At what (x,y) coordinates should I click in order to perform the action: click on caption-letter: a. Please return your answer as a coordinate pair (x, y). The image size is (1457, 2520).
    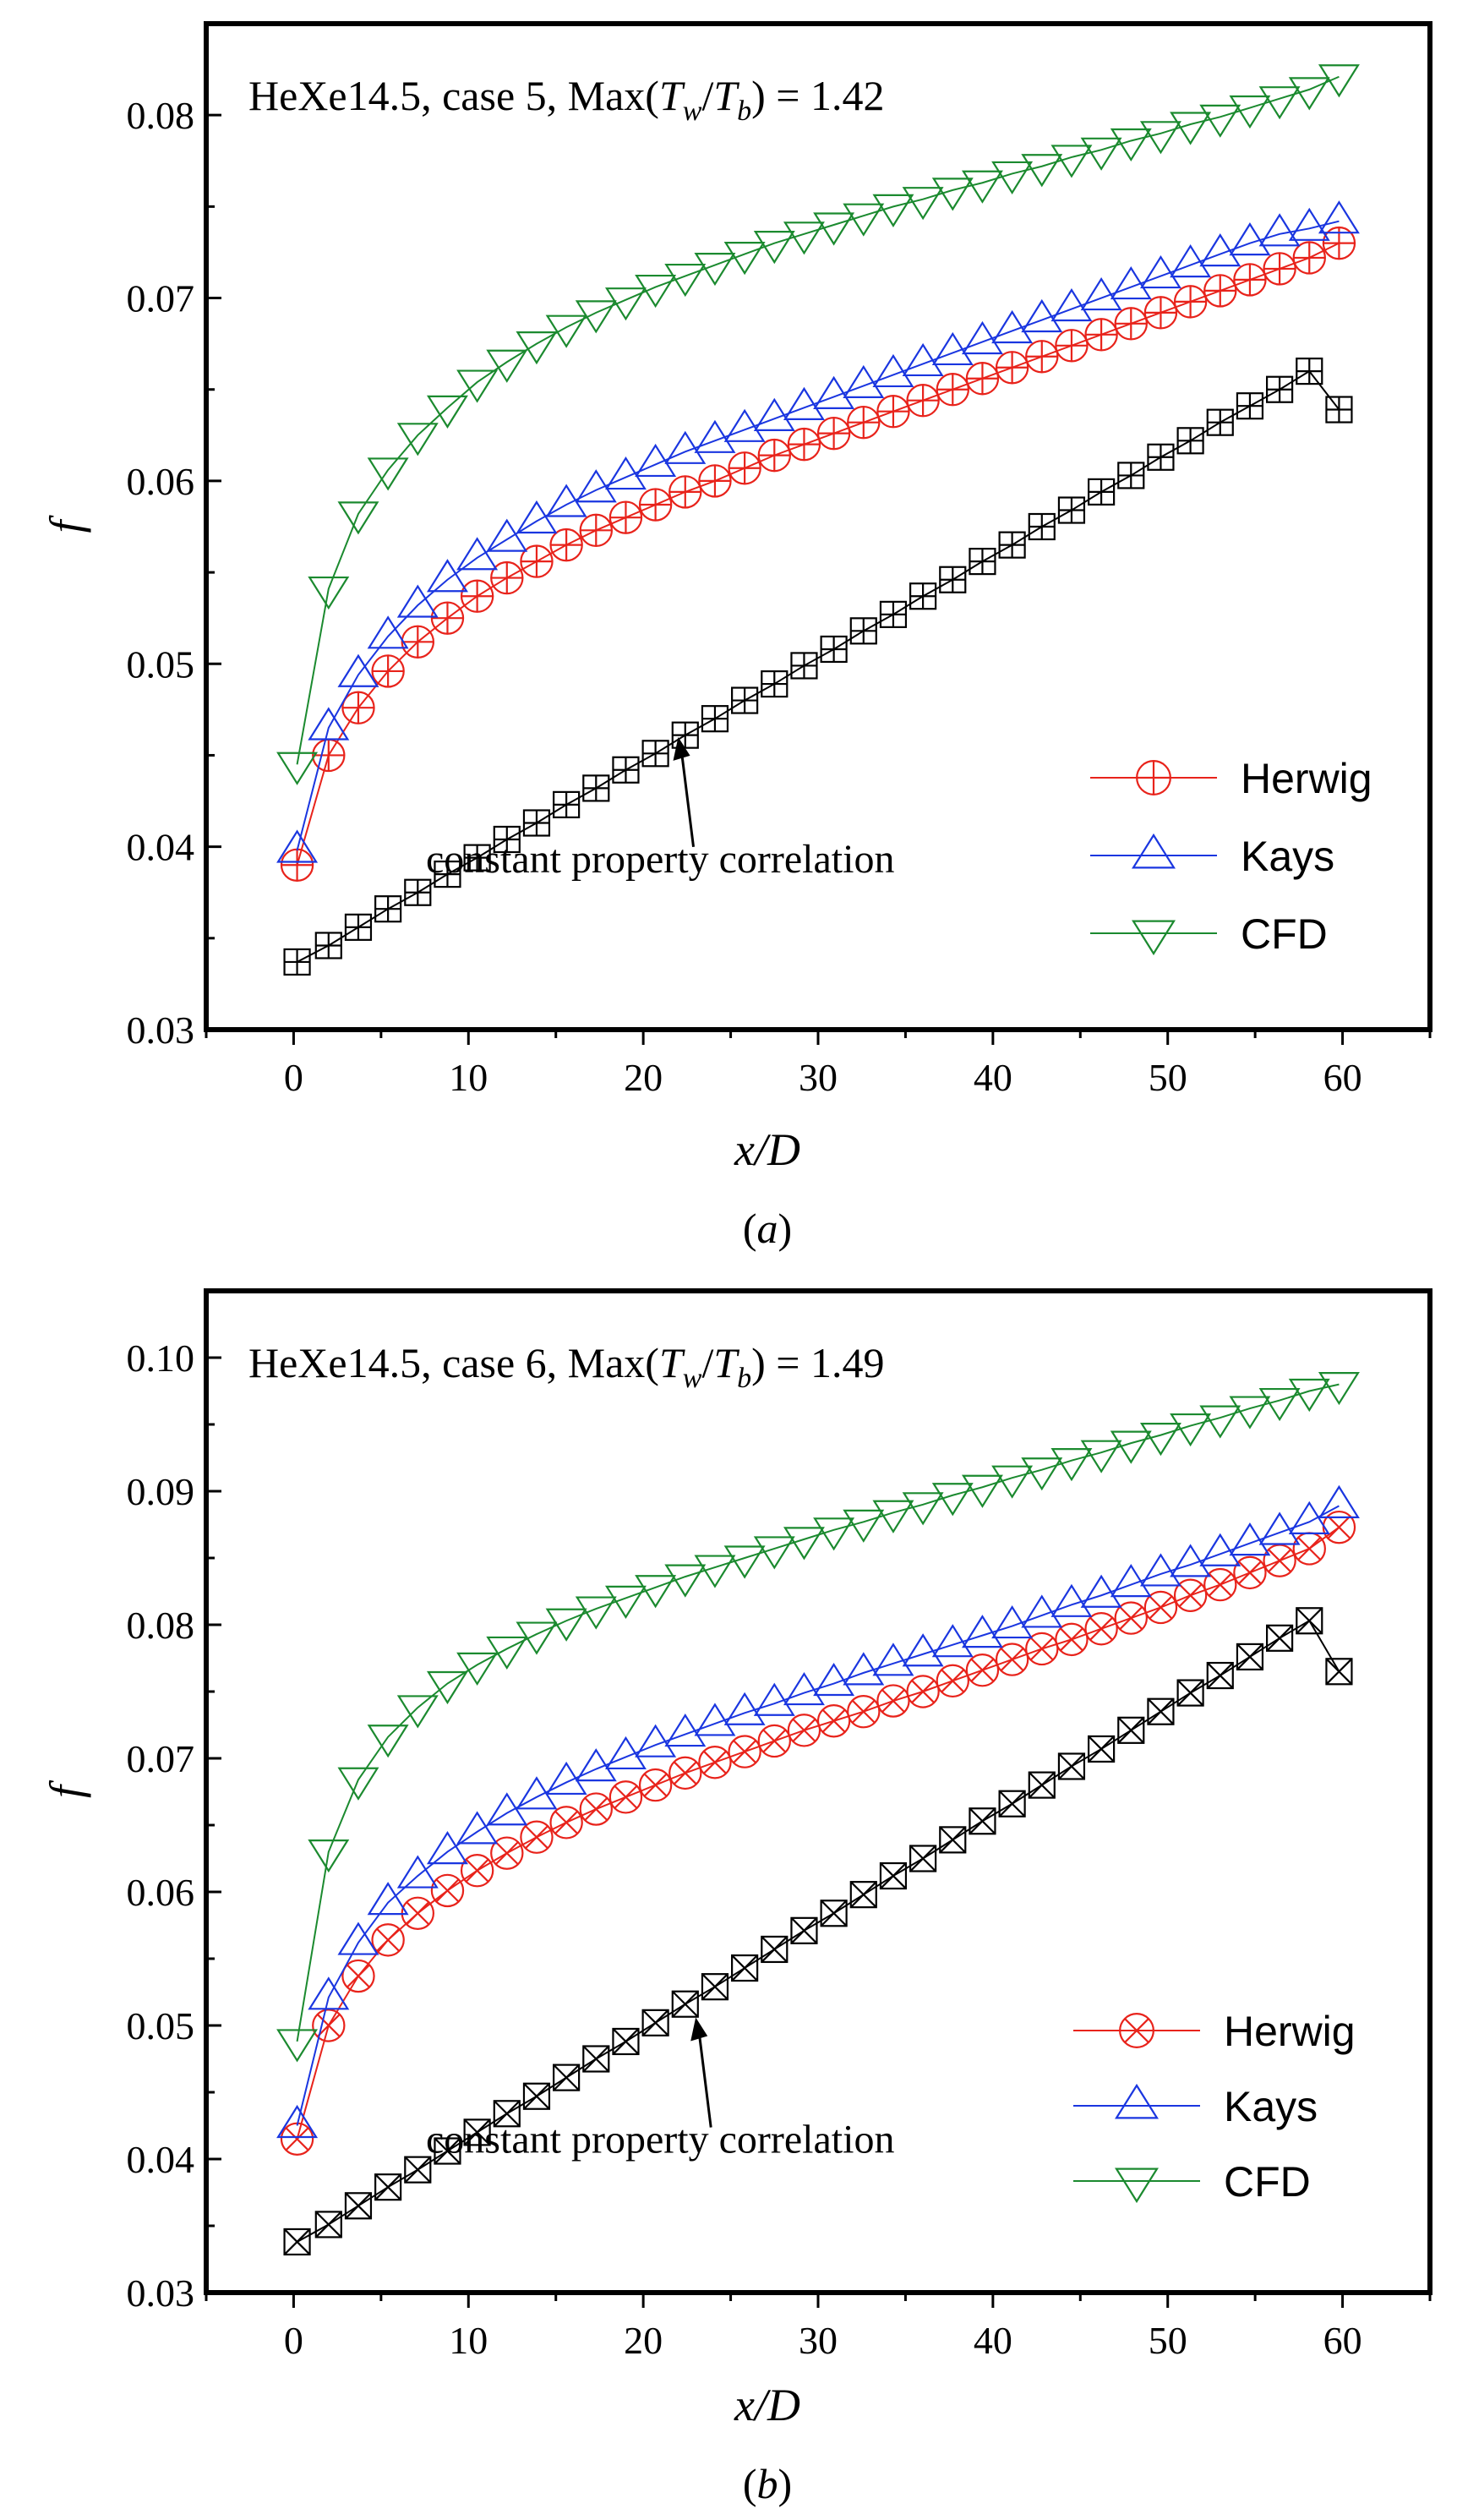
    Looking at the image, I should click on (767, 1228).